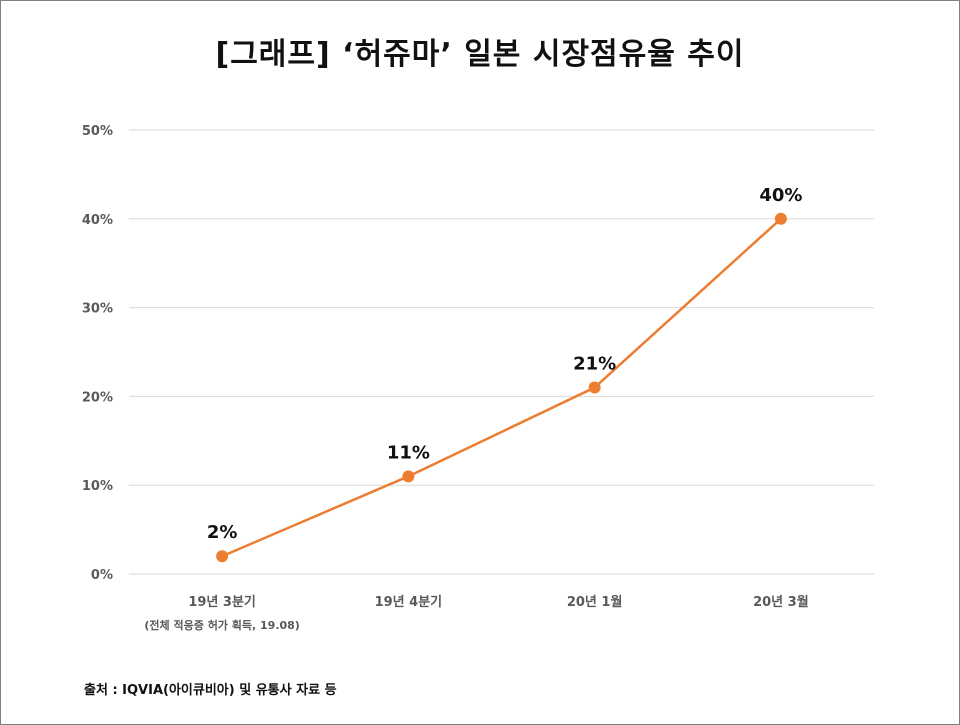  What do you see at coordinates (781, 602) in the screenshot?
I see `x-tick-label: 20년 3월` at bounding box center [781, 602].